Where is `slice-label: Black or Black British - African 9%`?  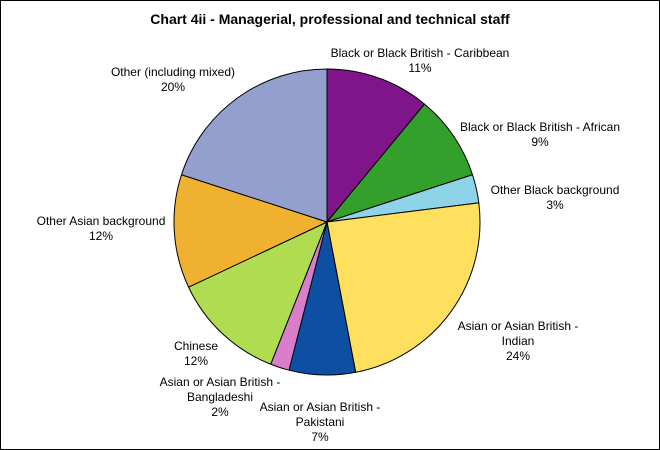 slice-label: Black or Black British - African 9% is located at coordinates (540, 134).